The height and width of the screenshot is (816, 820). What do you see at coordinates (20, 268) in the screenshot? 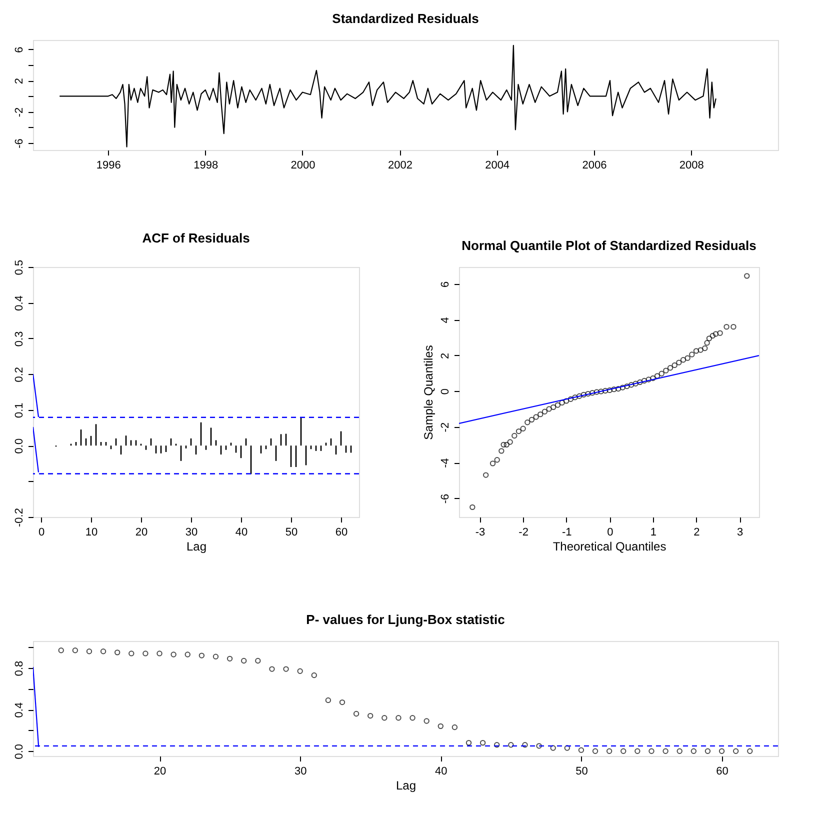
I see `y-tick-label: 0.5` at bounding box center [20, 268].